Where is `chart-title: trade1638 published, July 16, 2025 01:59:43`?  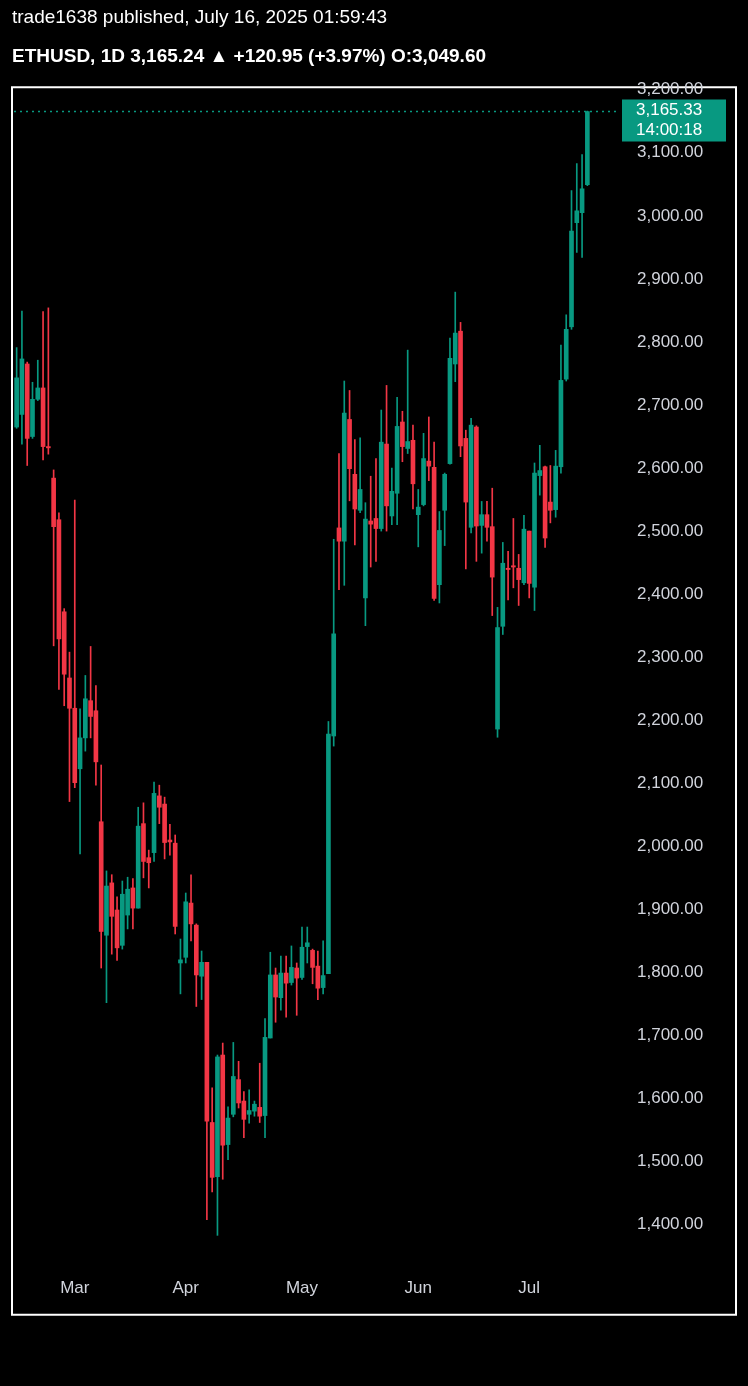
chart-title: trade1638 published, July 16, 2025 01:59:43 is located at coordinates (200, 17).